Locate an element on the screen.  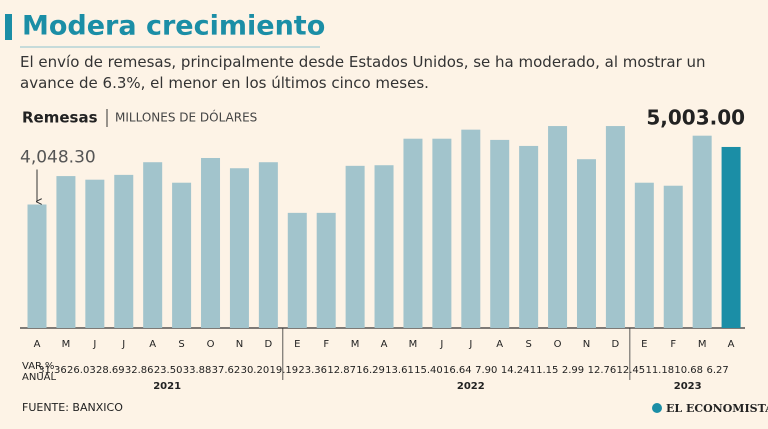
brand: EL ECONOMISTA is located at coordinates (717, 408).